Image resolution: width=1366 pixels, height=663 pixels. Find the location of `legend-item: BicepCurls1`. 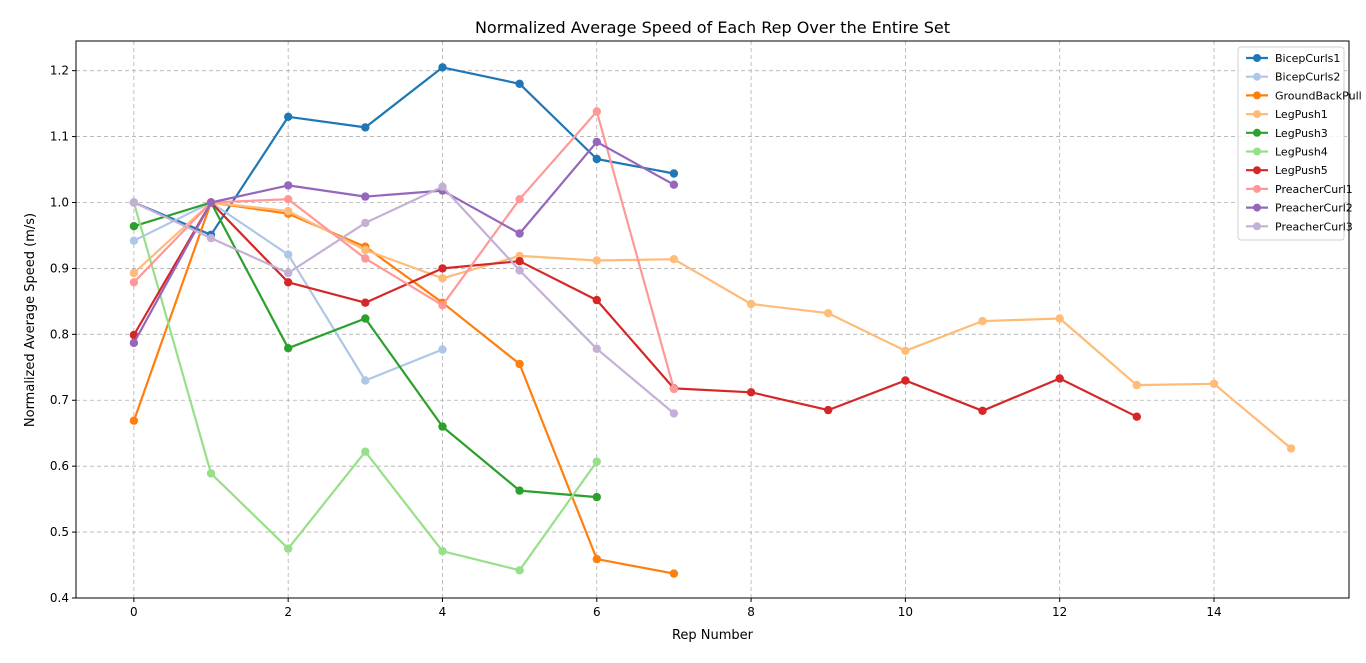

legend-item: BicepCurls1 is located at coordinates (1293, 58).